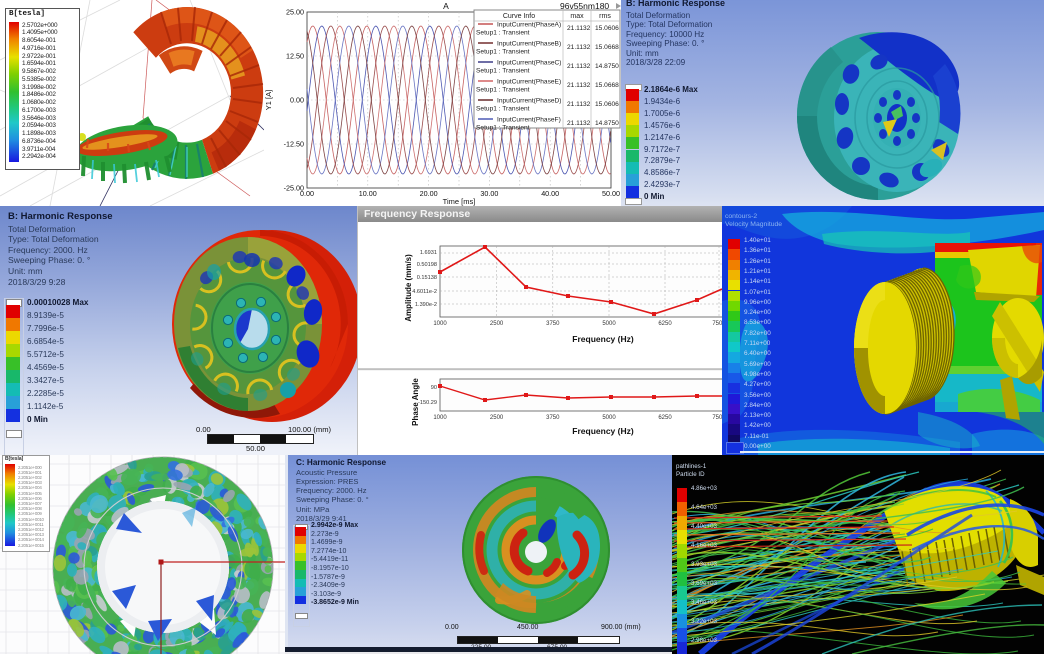  Describe the element at coordinates (295, 56) in the screenshot. I see `svg-text: 12.50` at that location.